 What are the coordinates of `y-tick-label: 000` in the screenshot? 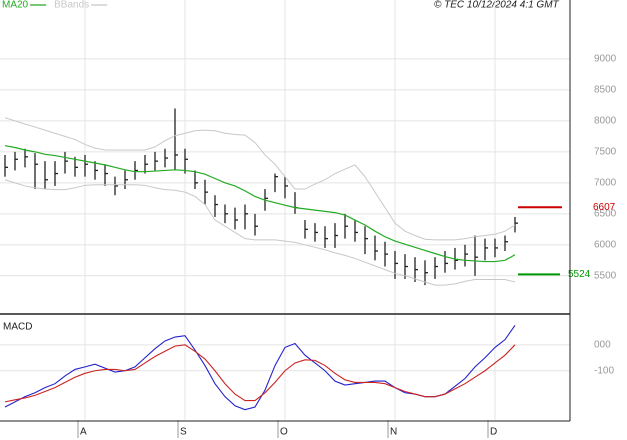 It's located at (602, 344).